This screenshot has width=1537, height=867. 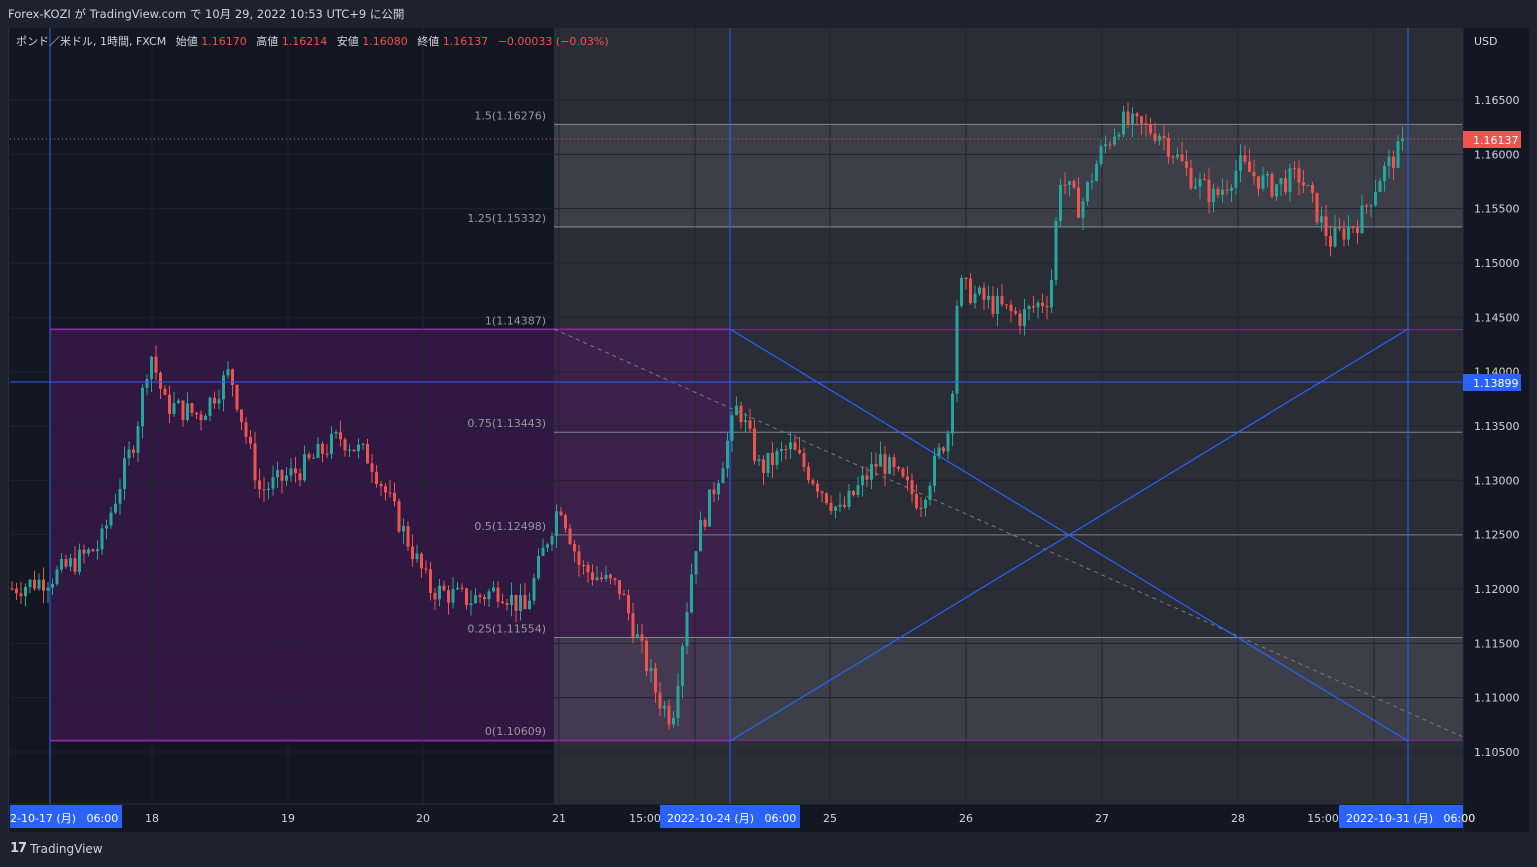 What do you see at coordinates (553, 41) in the screenshot?
I see `legend-change: −0.00033 (−0.03%)` at bounding box center [553, 41].